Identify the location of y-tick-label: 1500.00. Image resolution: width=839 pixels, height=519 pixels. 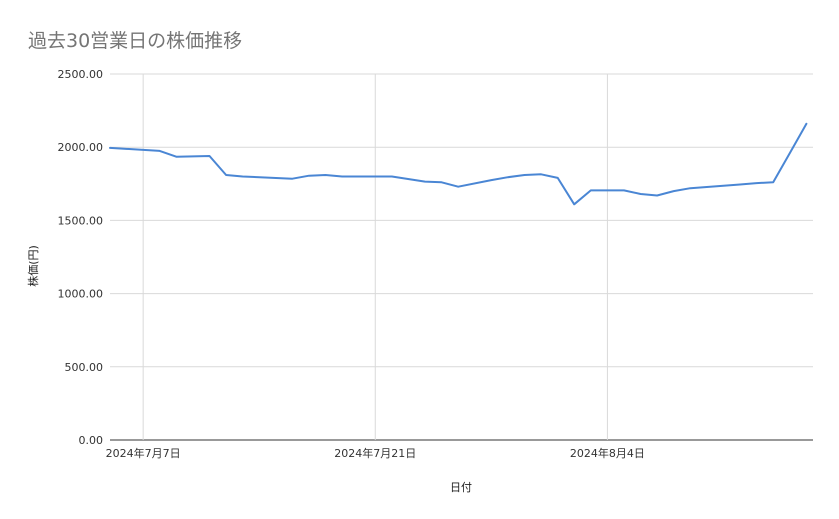
(81, 220).